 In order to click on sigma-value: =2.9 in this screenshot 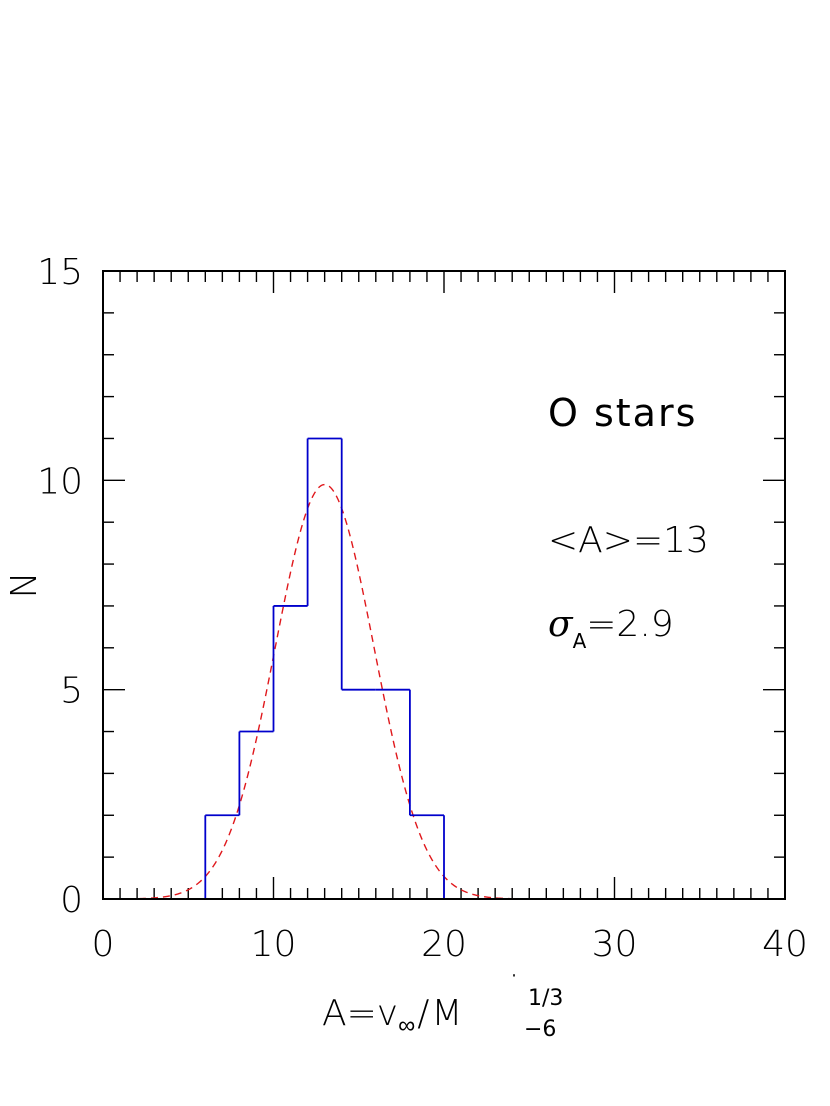, I will do `click(629, 624)`.